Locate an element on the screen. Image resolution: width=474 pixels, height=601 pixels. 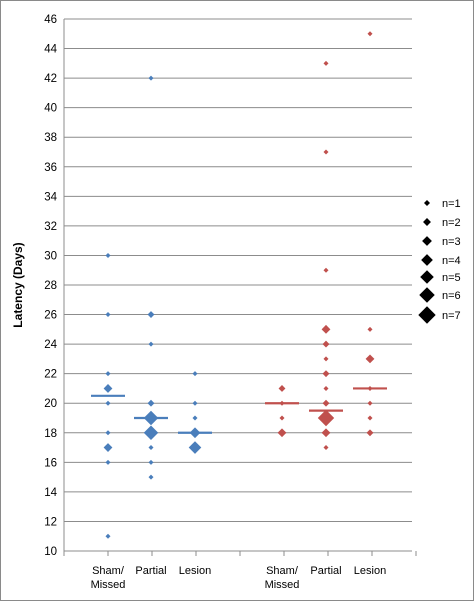
y-tick-label: 38 is located at coordinates (50, 138).